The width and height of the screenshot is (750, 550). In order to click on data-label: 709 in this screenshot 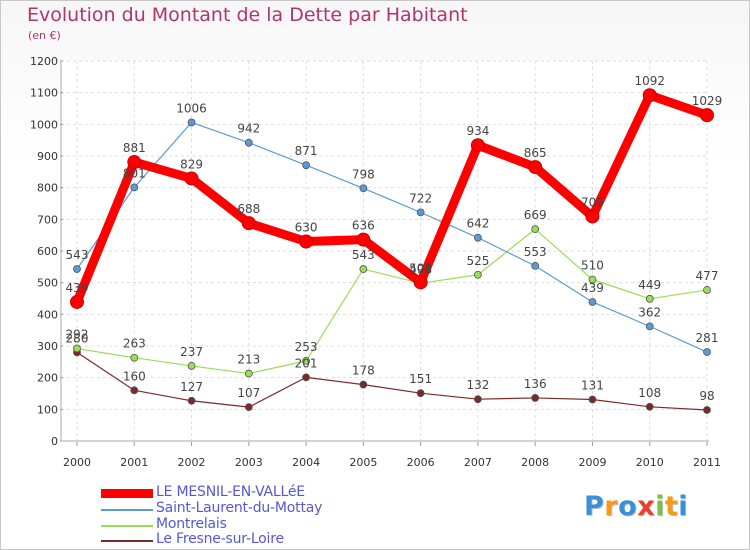, I will do `click(592, 202)`.